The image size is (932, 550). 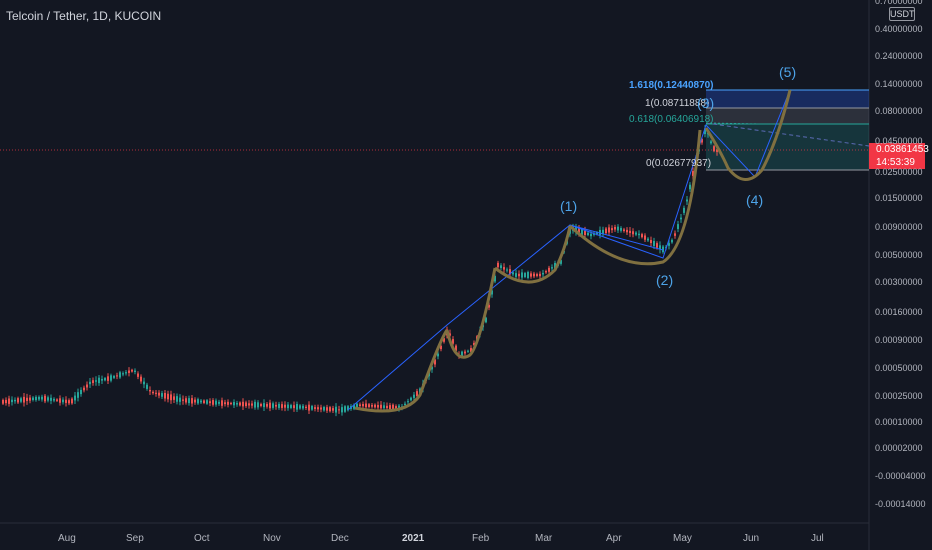 I want to click on current-price-tag: 0.03861453 14:53:39, so click(x=899, y=156).